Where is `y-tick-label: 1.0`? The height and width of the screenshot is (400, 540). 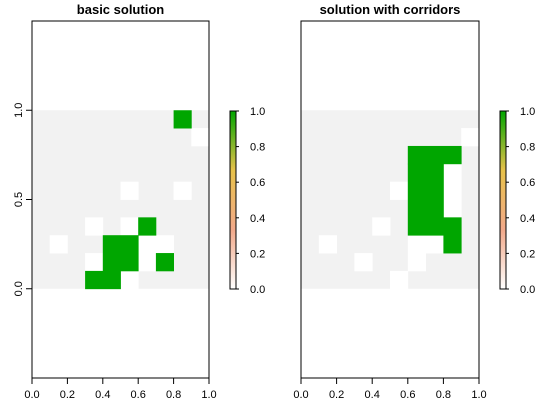 y-tick-label: 1.0 is located at coordinates (19, 110).